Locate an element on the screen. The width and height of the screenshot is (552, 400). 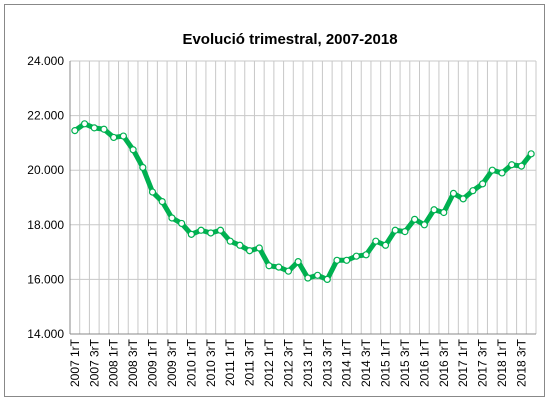
x-tick-label: 2015 3rT is located at coordinates (405, 362).